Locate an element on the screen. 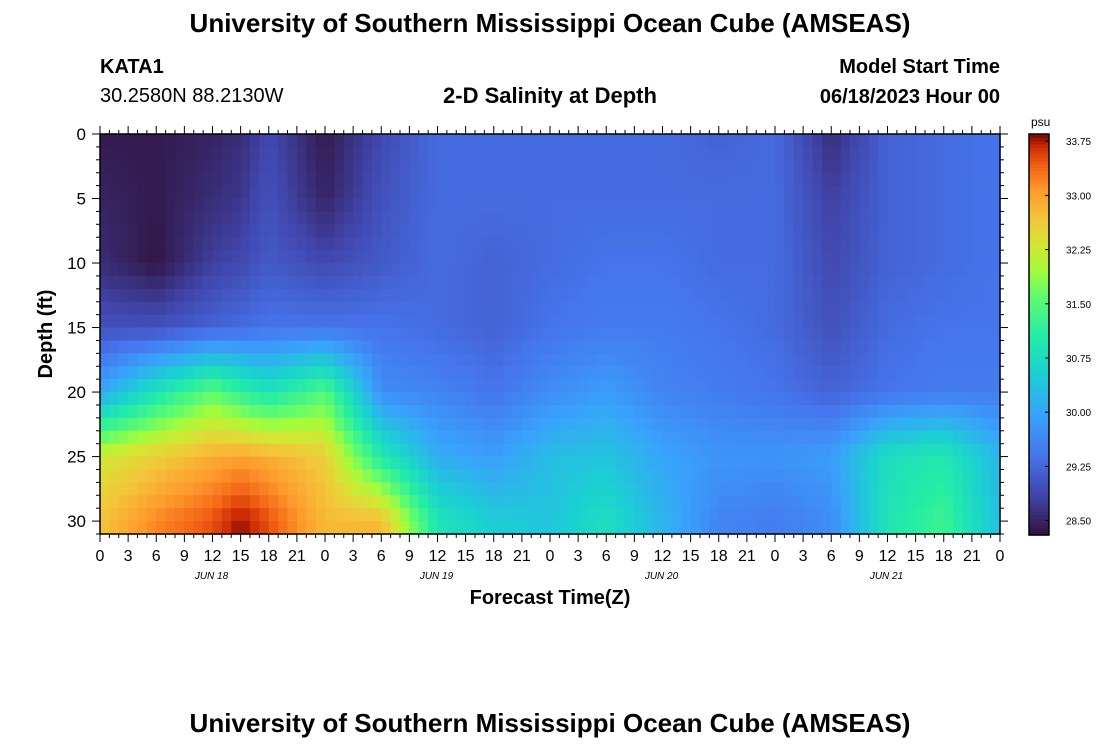  x-tick-label: 12 is located at coordinates (213, 556).